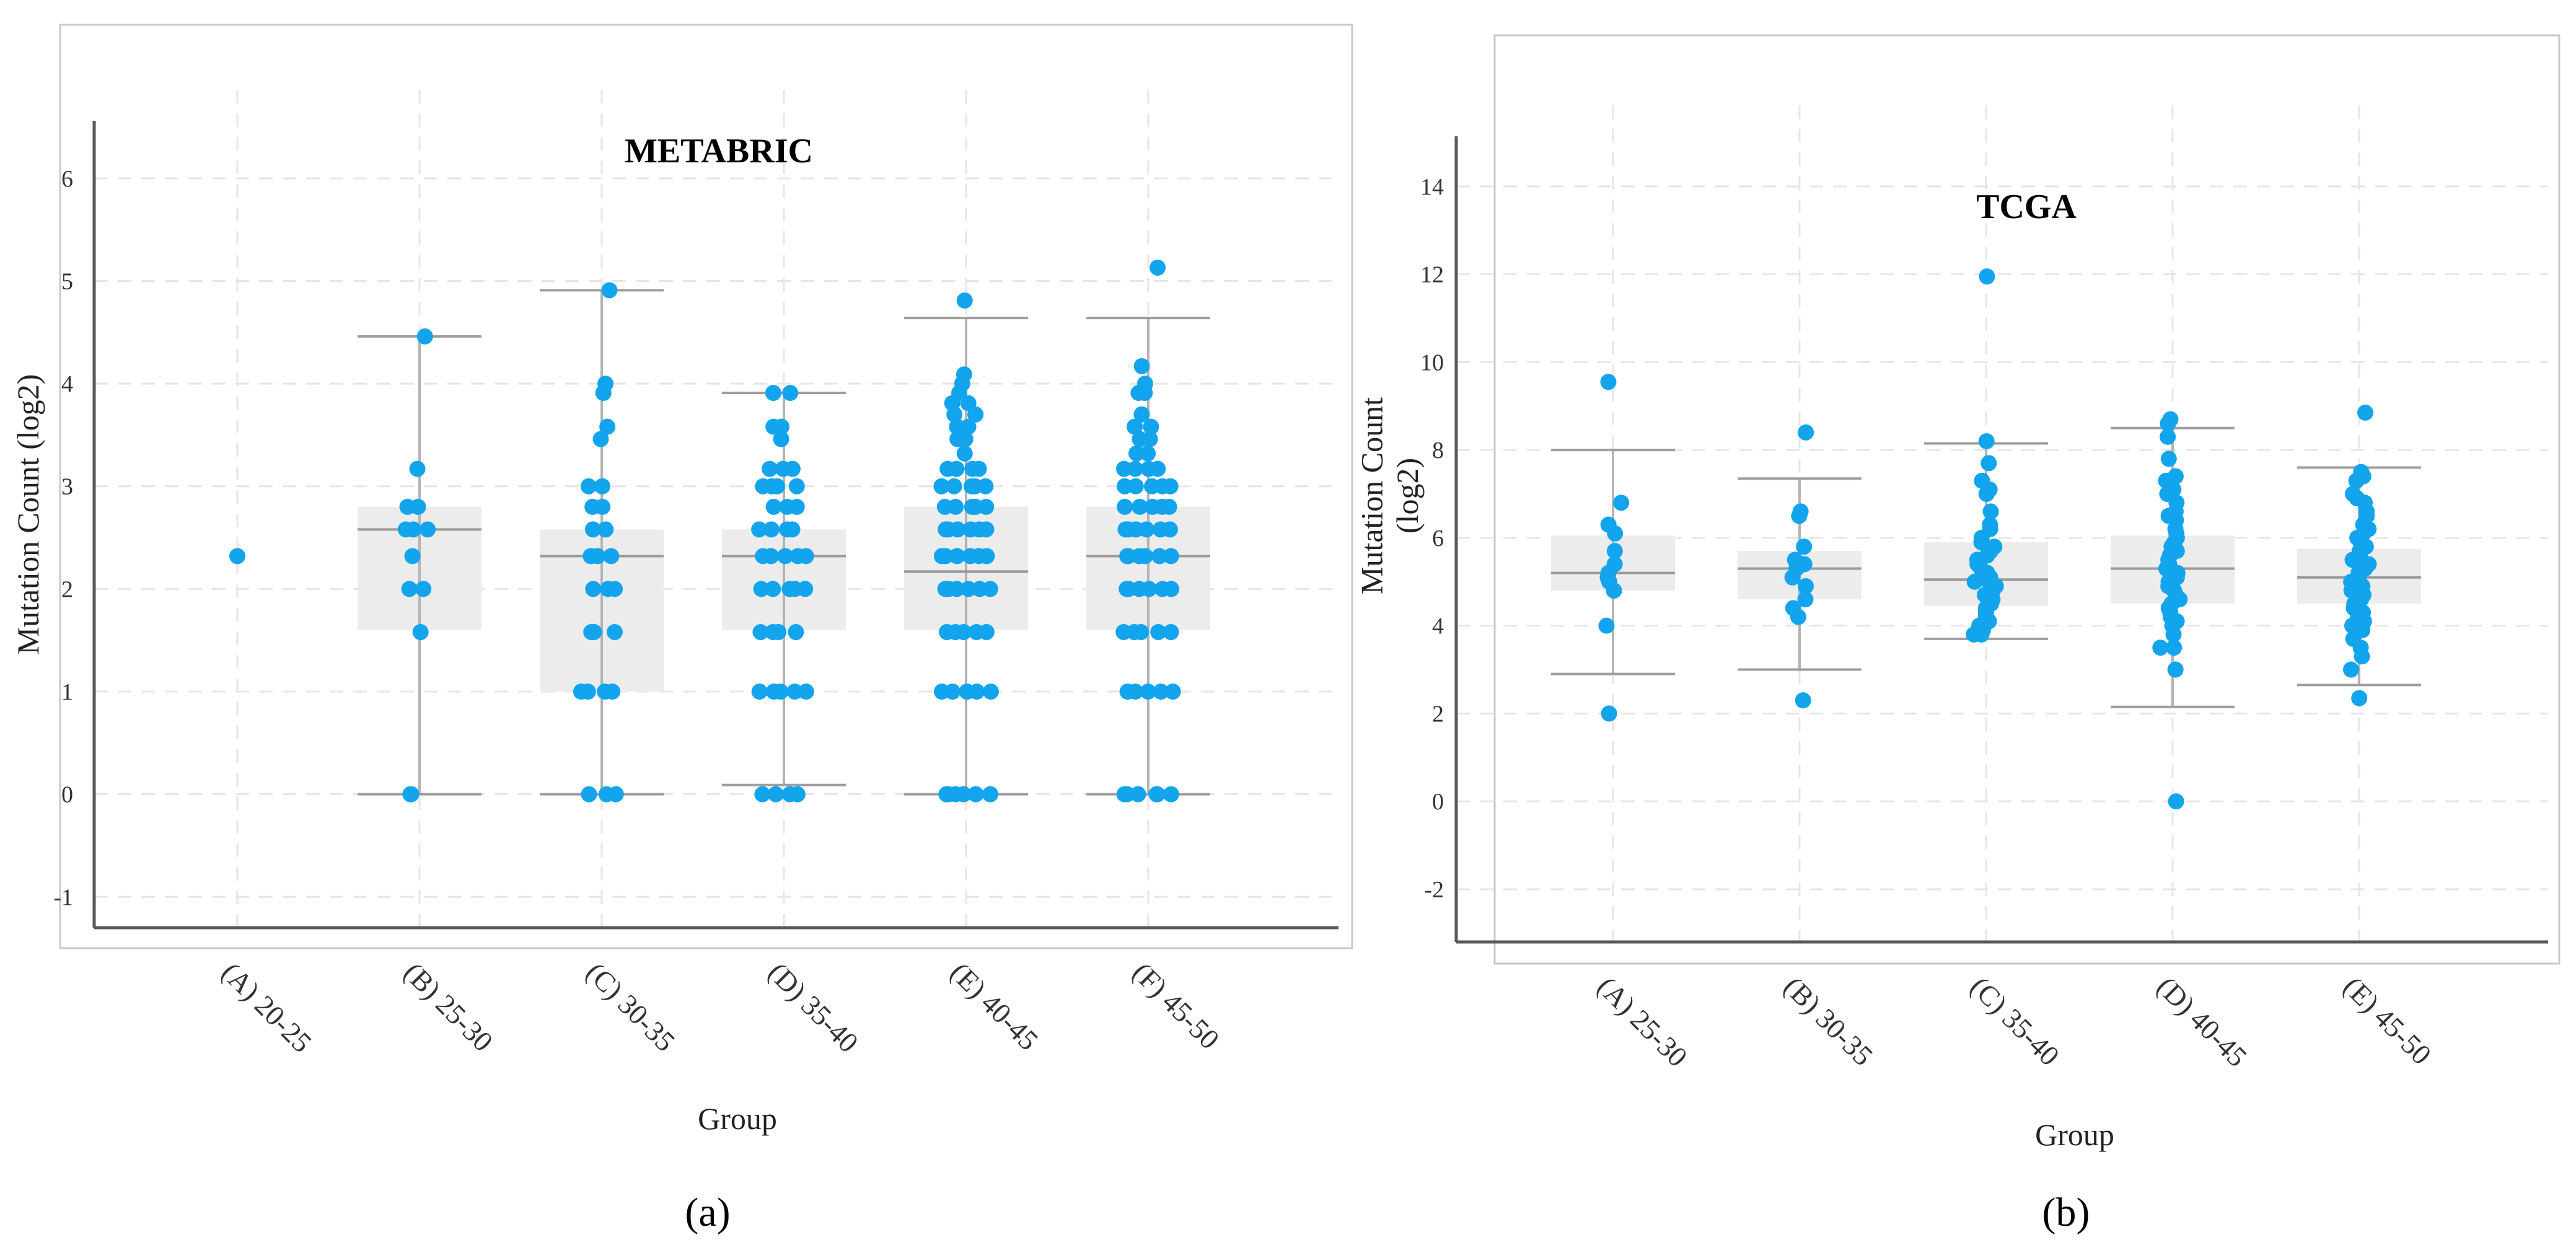 The width and height of the screenshot is (2576, 1258). I want to click on x-axis-label: Group, so click(2075, 1134).